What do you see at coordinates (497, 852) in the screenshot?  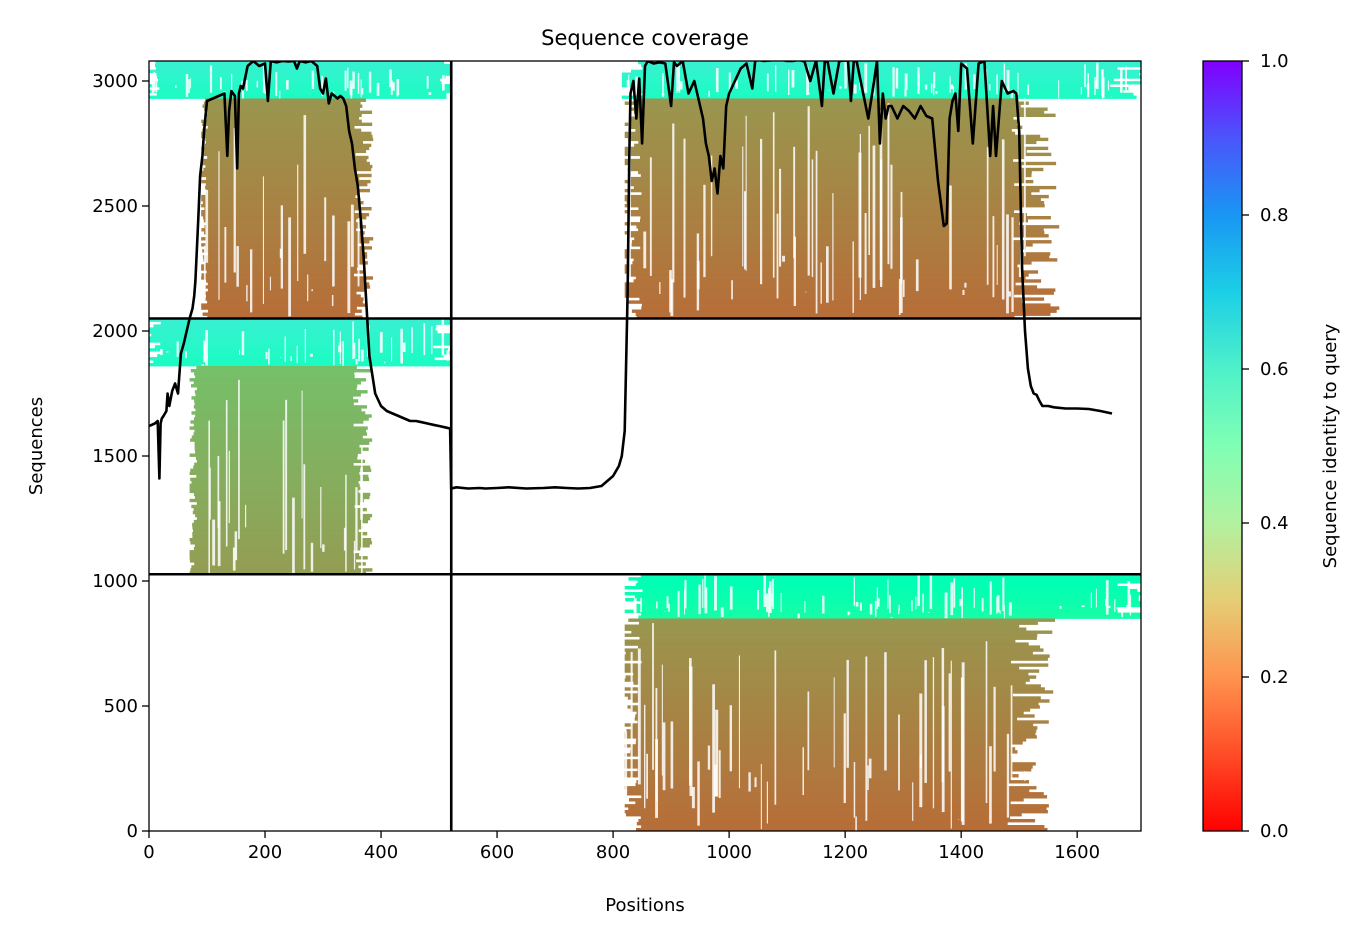 I see `x-tick-label: 600` at bounding box center [497, 852].